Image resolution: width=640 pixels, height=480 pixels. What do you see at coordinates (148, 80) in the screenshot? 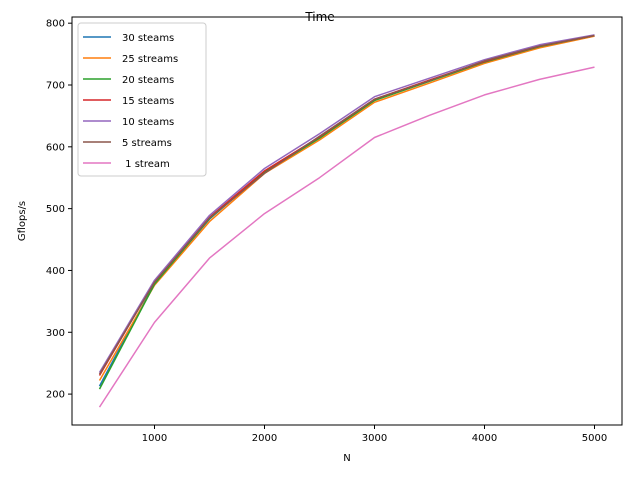
I see `legend-label: 20 steams` at bounding box center [148, 80].